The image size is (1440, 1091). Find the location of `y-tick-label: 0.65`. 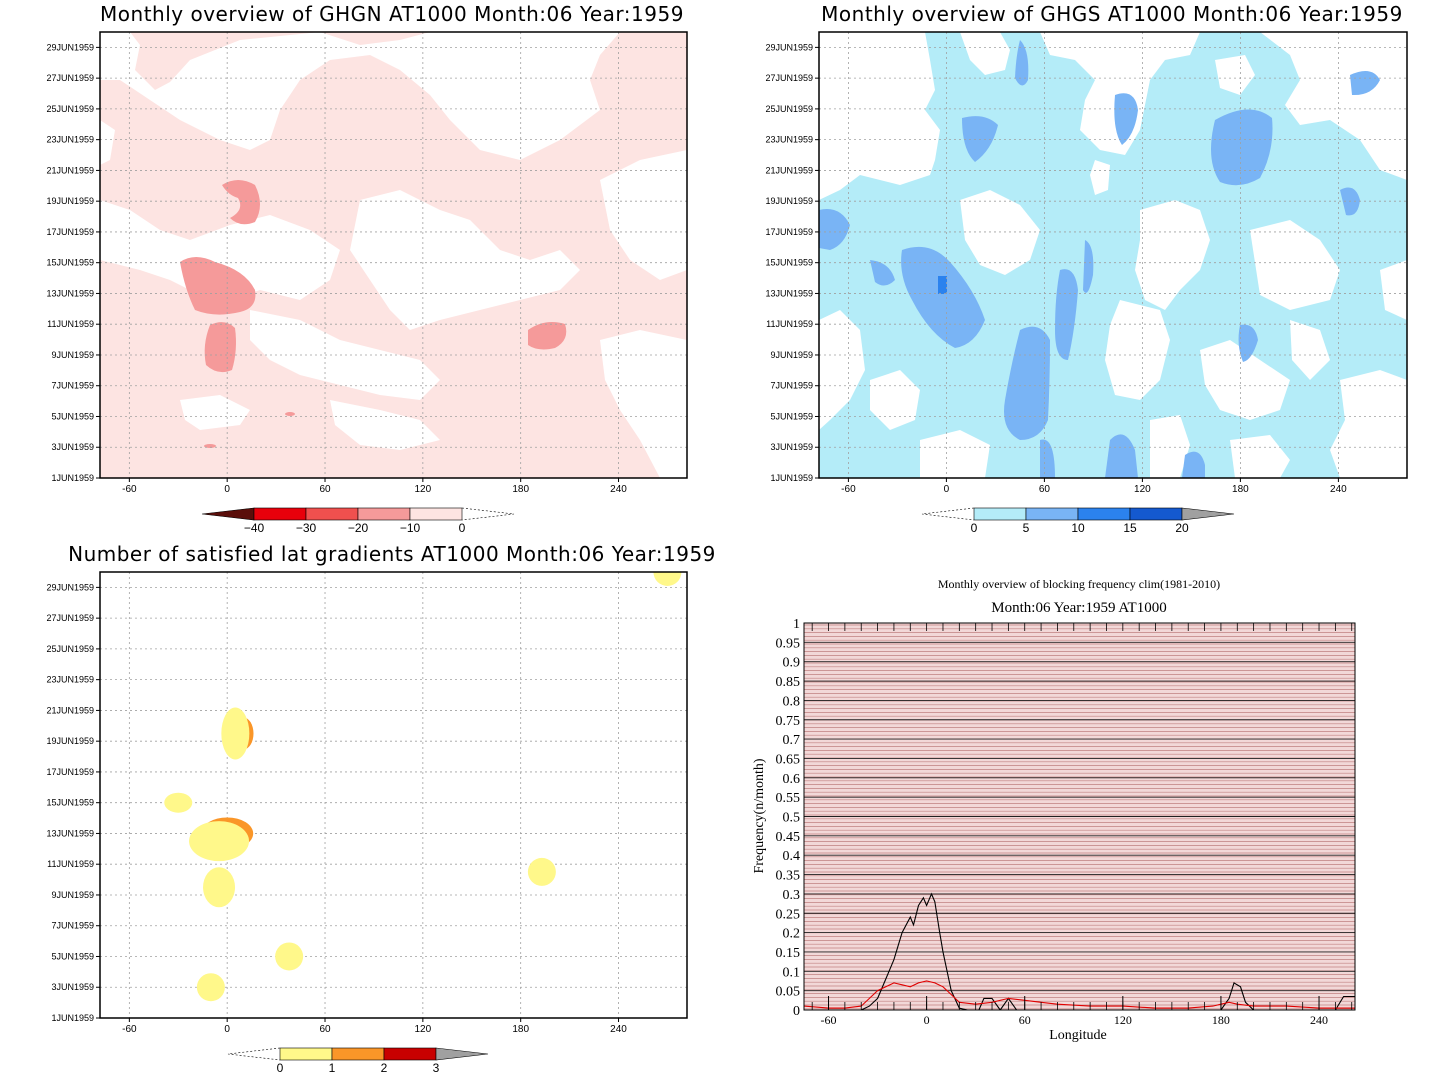

y-tick-label: 0.65 is located at coordinates (788, 759).